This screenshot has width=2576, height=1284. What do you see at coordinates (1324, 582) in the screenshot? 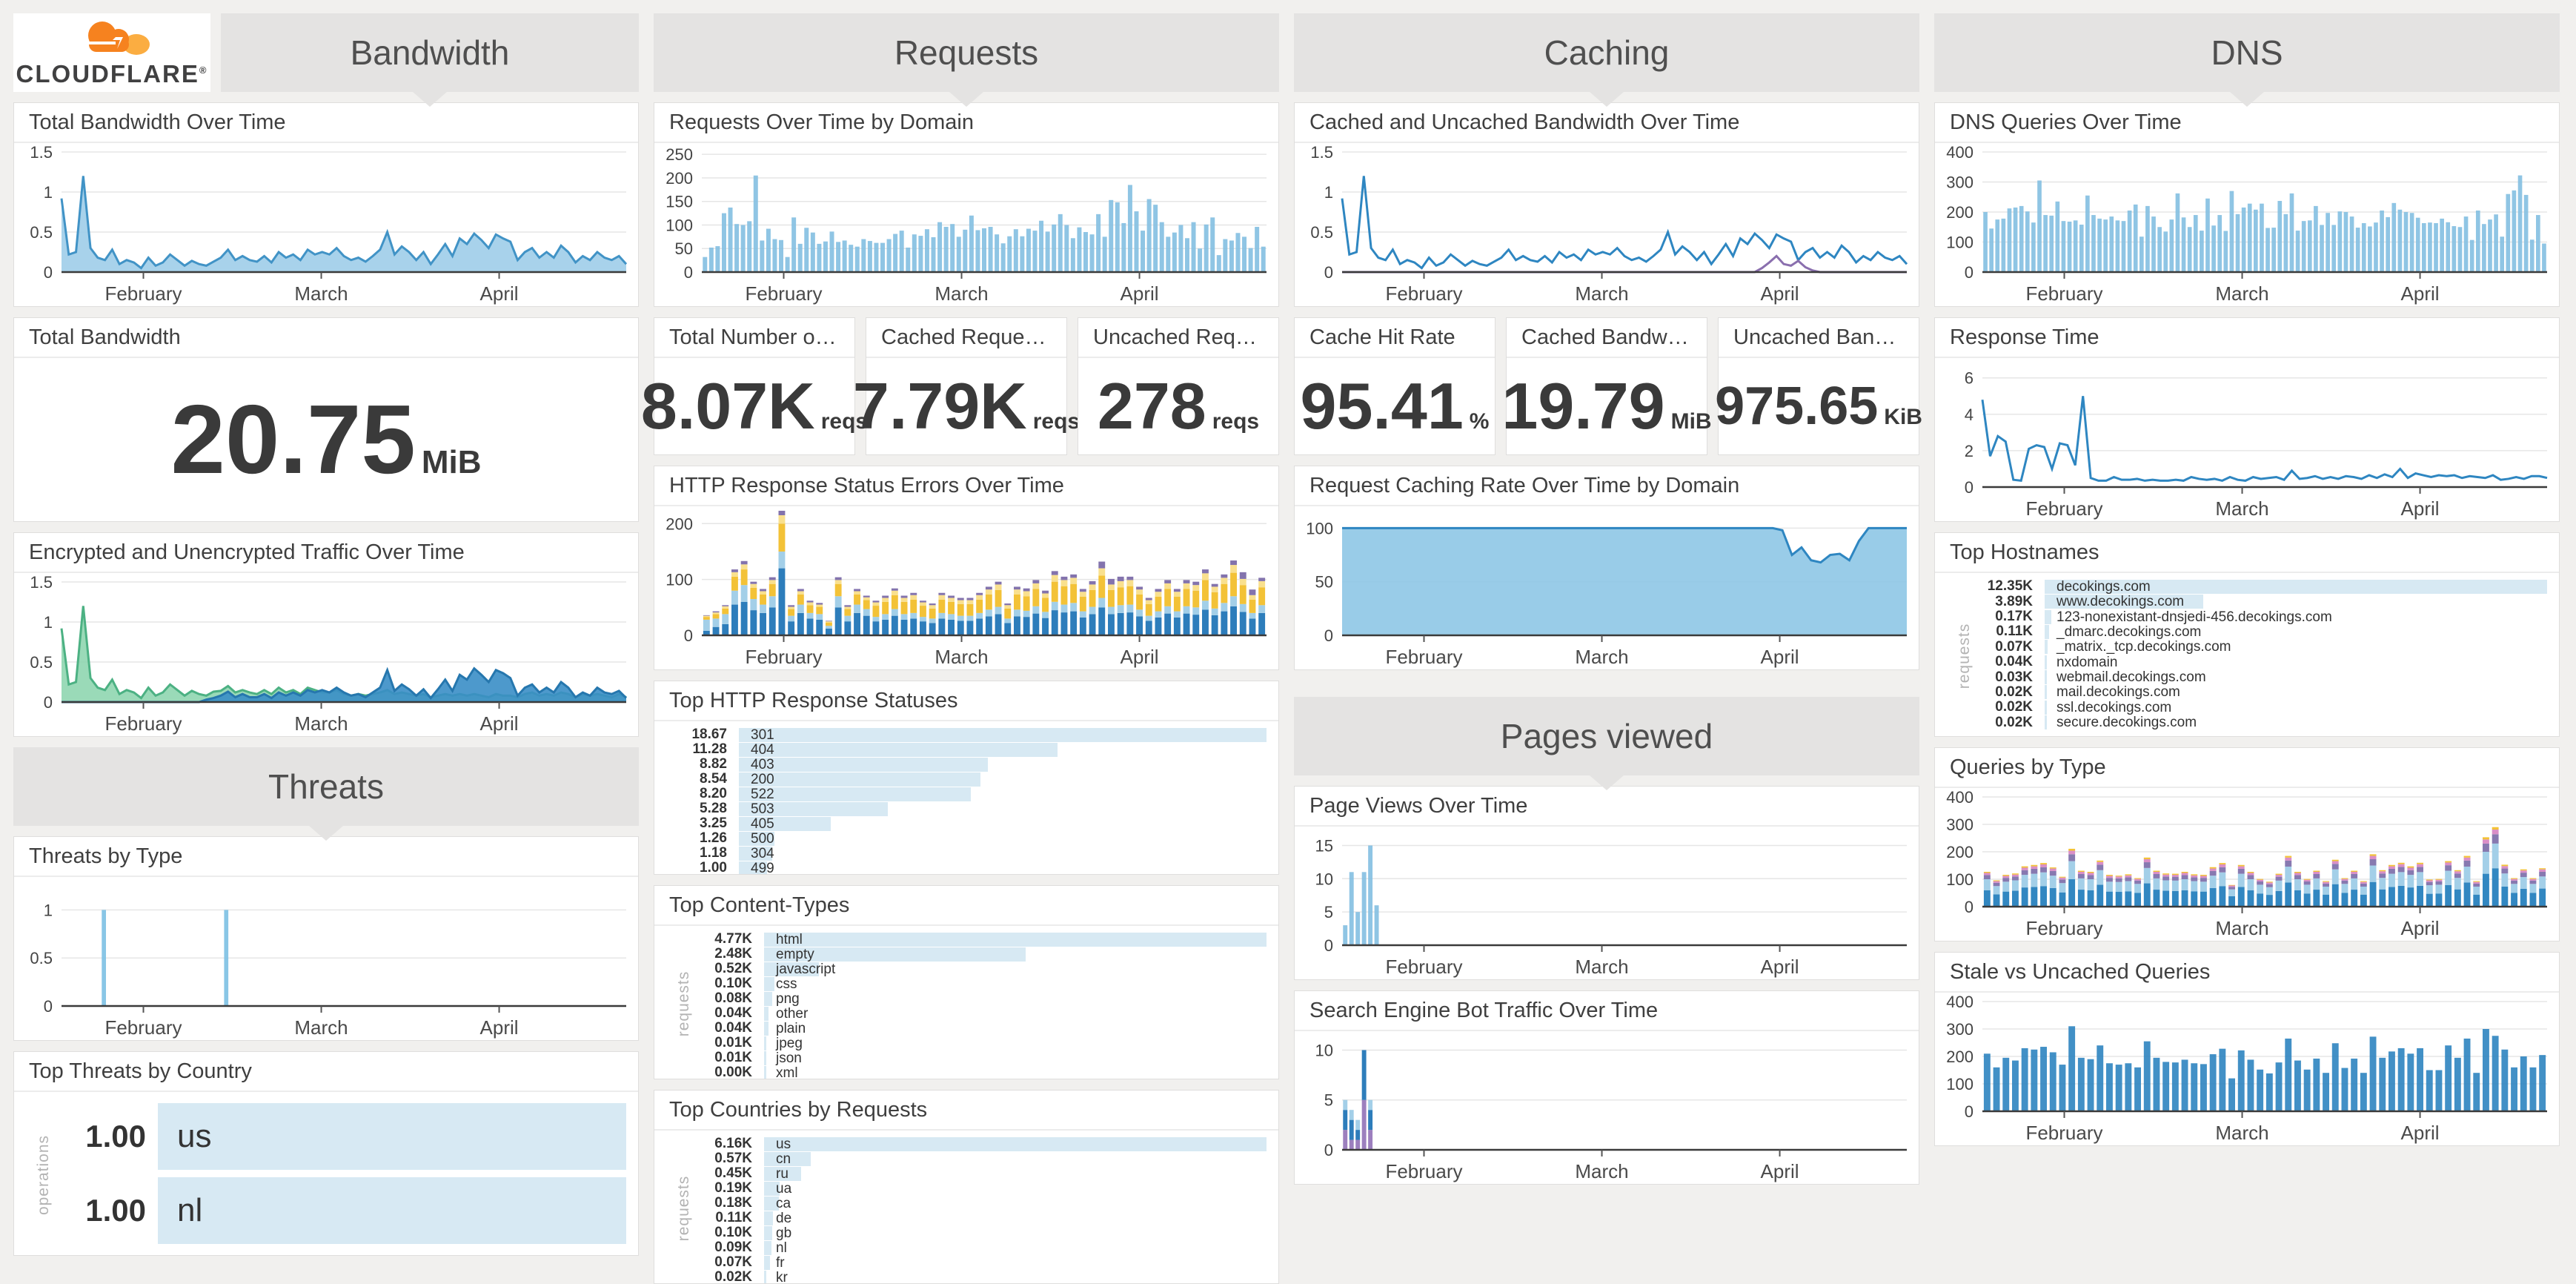
I see `svg-text: 50` at bounding box center [1324, 582].